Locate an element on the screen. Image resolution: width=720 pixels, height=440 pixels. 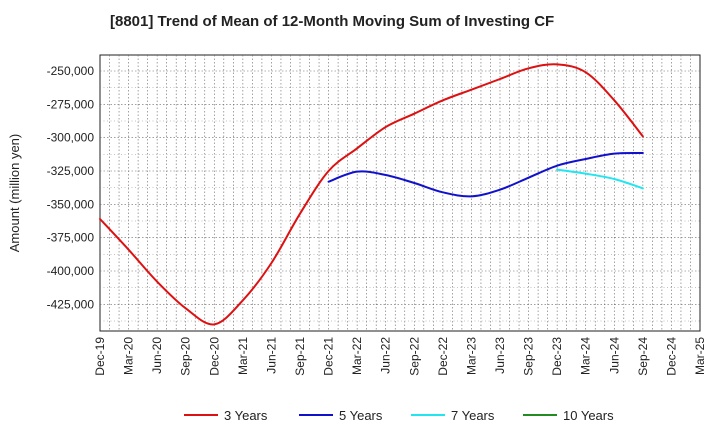
x-tick-label: Mar-22 is located at coordinates (357, 356).